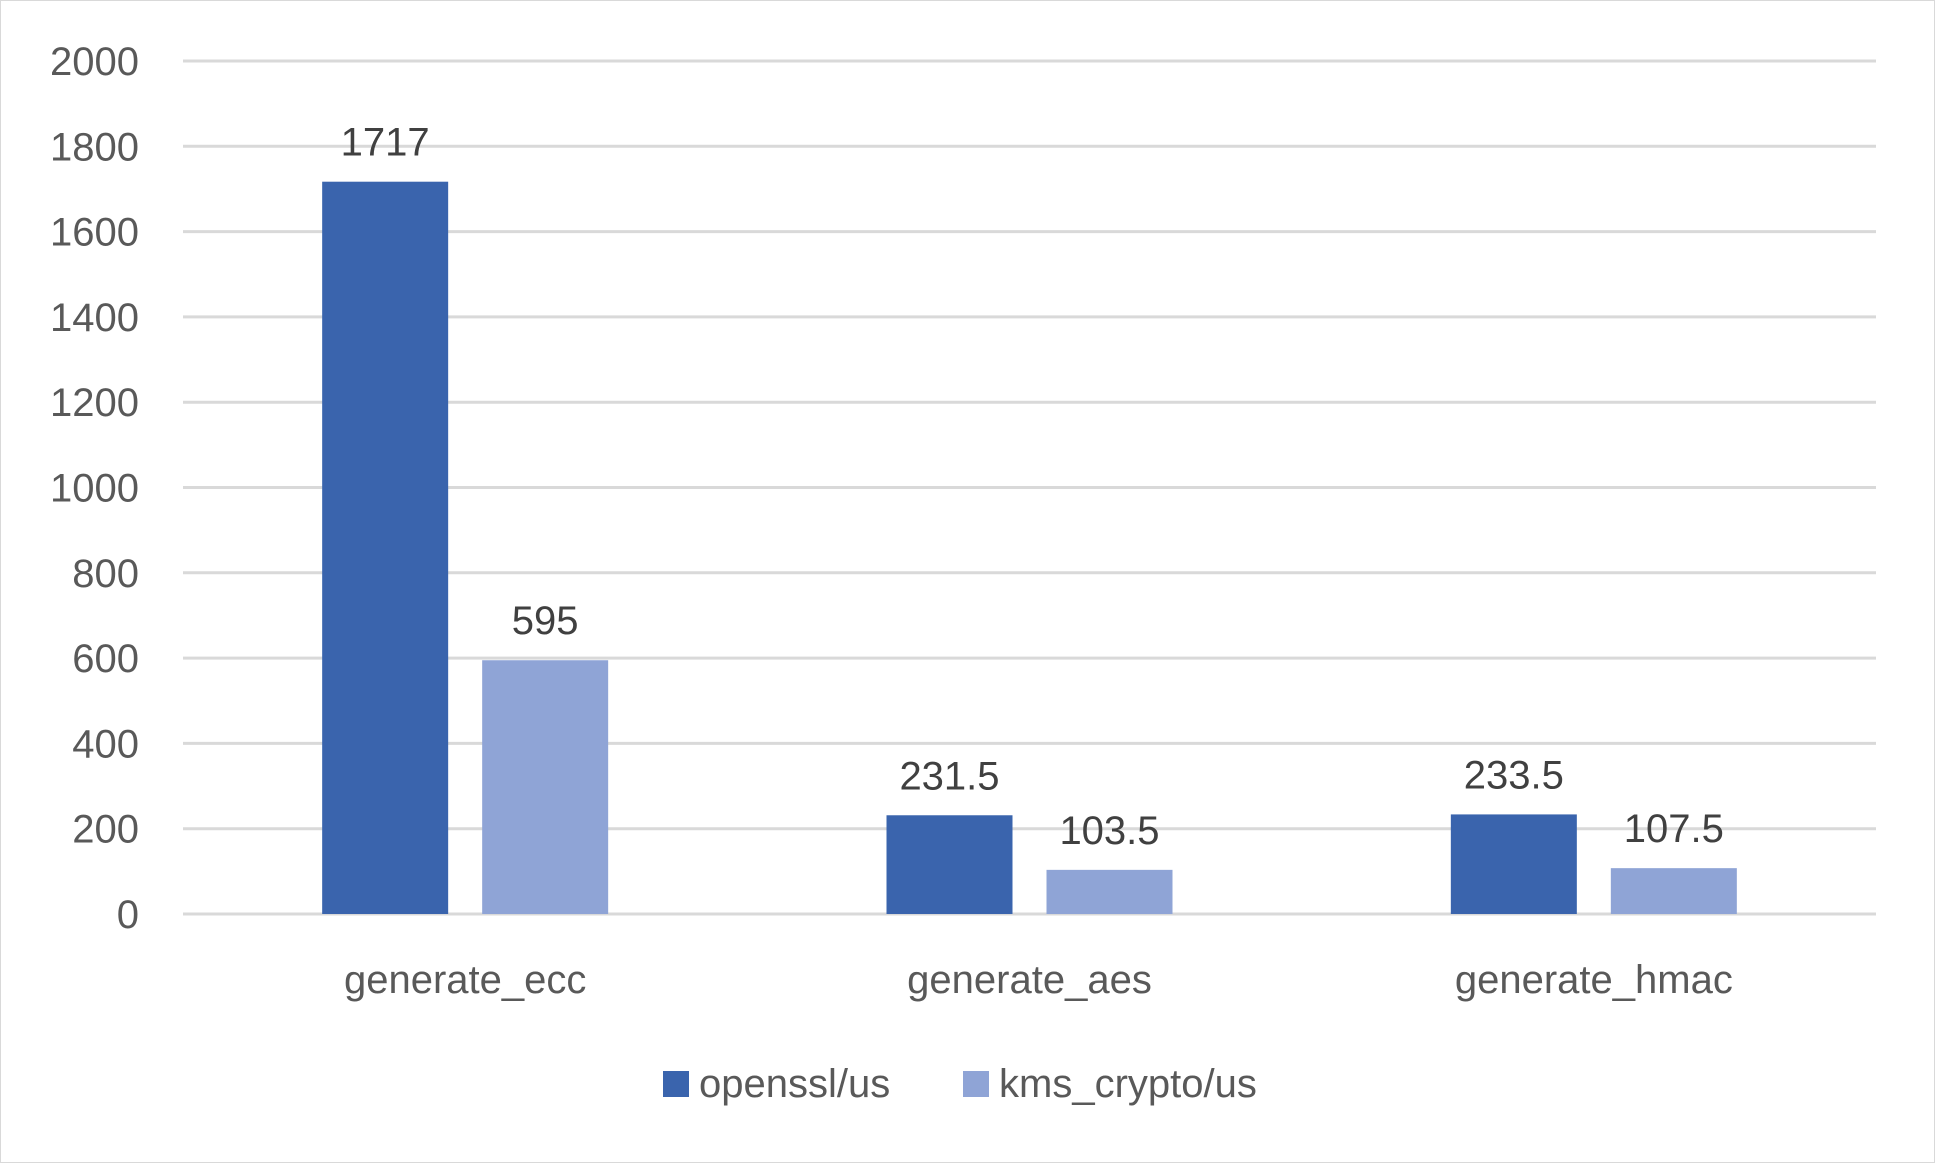  What do you see at coordinates (105, 659) in the screenshot?
I see `y-tick-label: 600` at bounding box center [105, 659].